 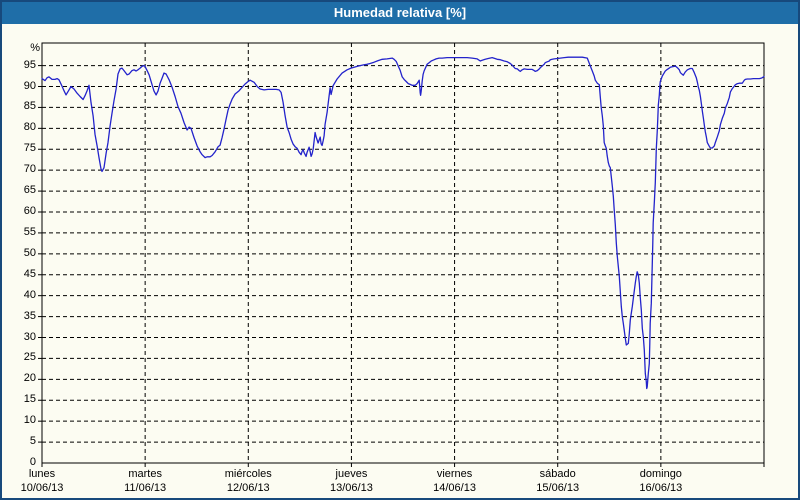 What do you see at coordinates (29, 273) in the screenshot?
I see `y-tick-label: 45` at bounding box center [29, 273].